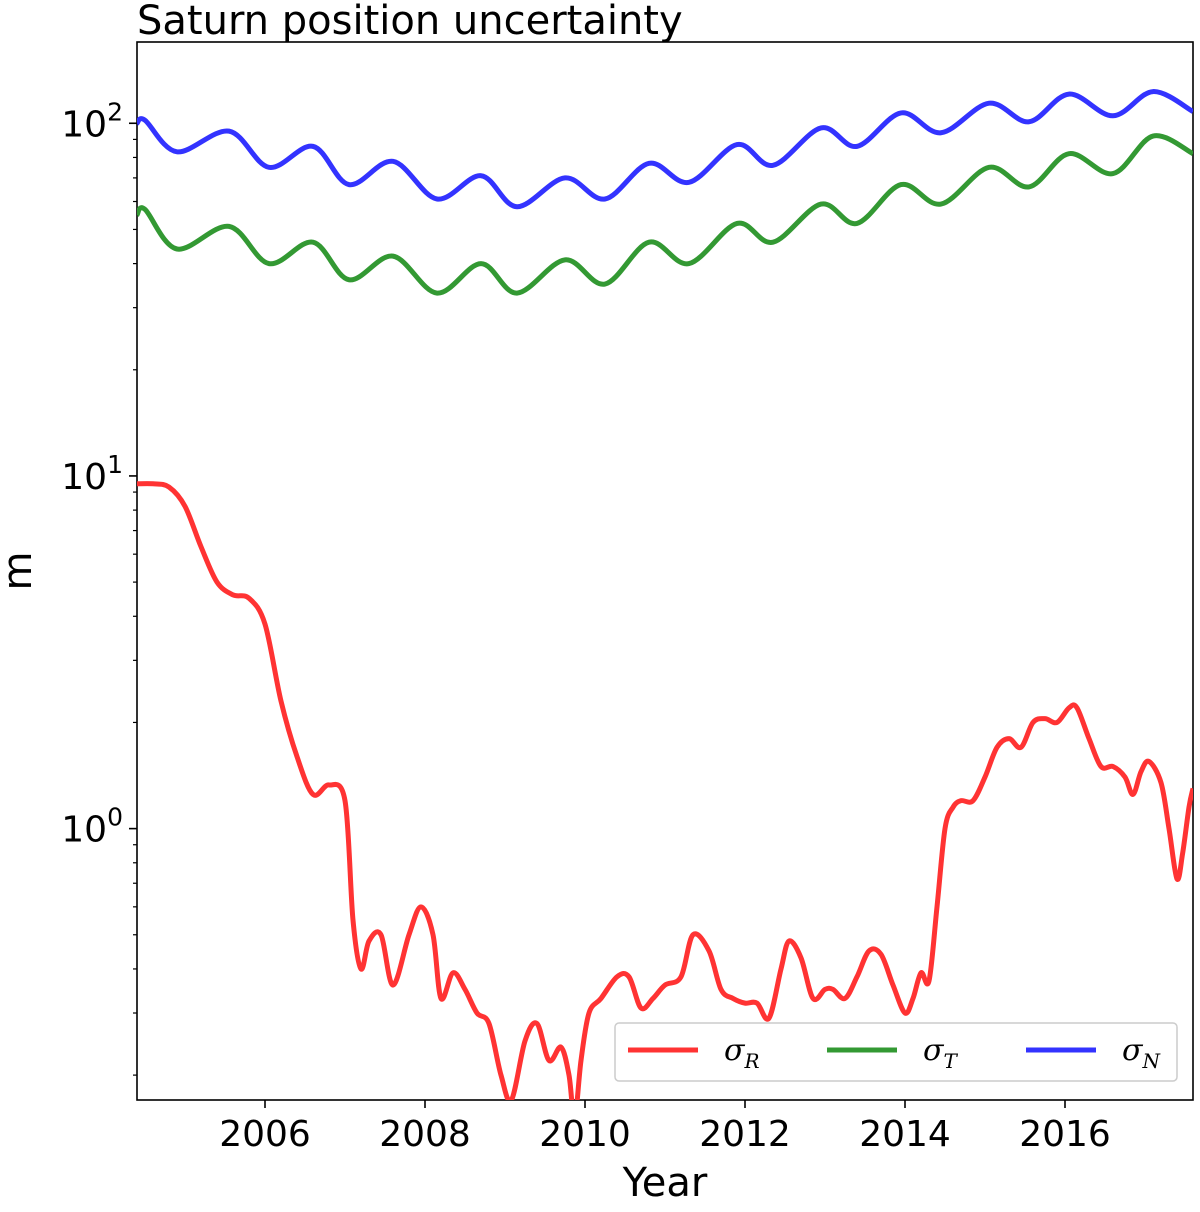 Image resolution: width=1200 pixels, height=1212 pixels. What do you see at coordinates (742, 1053) in the screenshot?
I see `legend-label-r: σR` at bounding box center [742, 1053].